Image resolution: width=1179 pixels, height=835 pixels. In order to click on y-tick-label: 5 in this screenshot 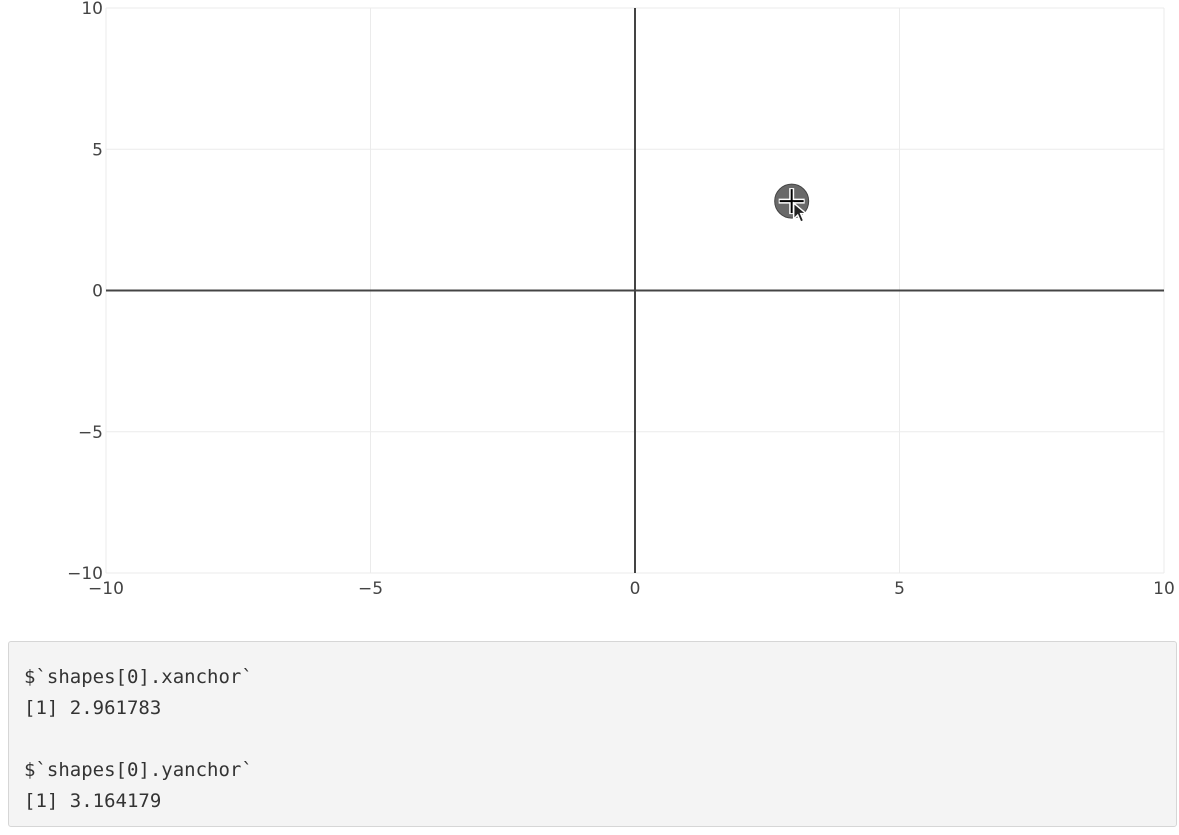, I will do `click(97, 150)`.